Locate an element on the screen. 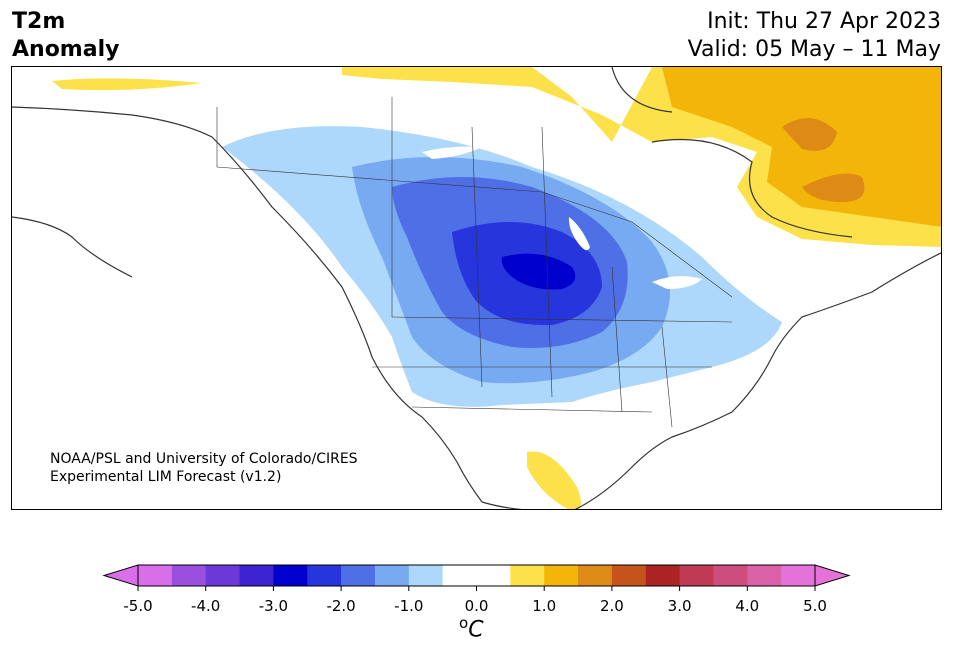  colorbar-swatches is located at coordinates (477, 575).